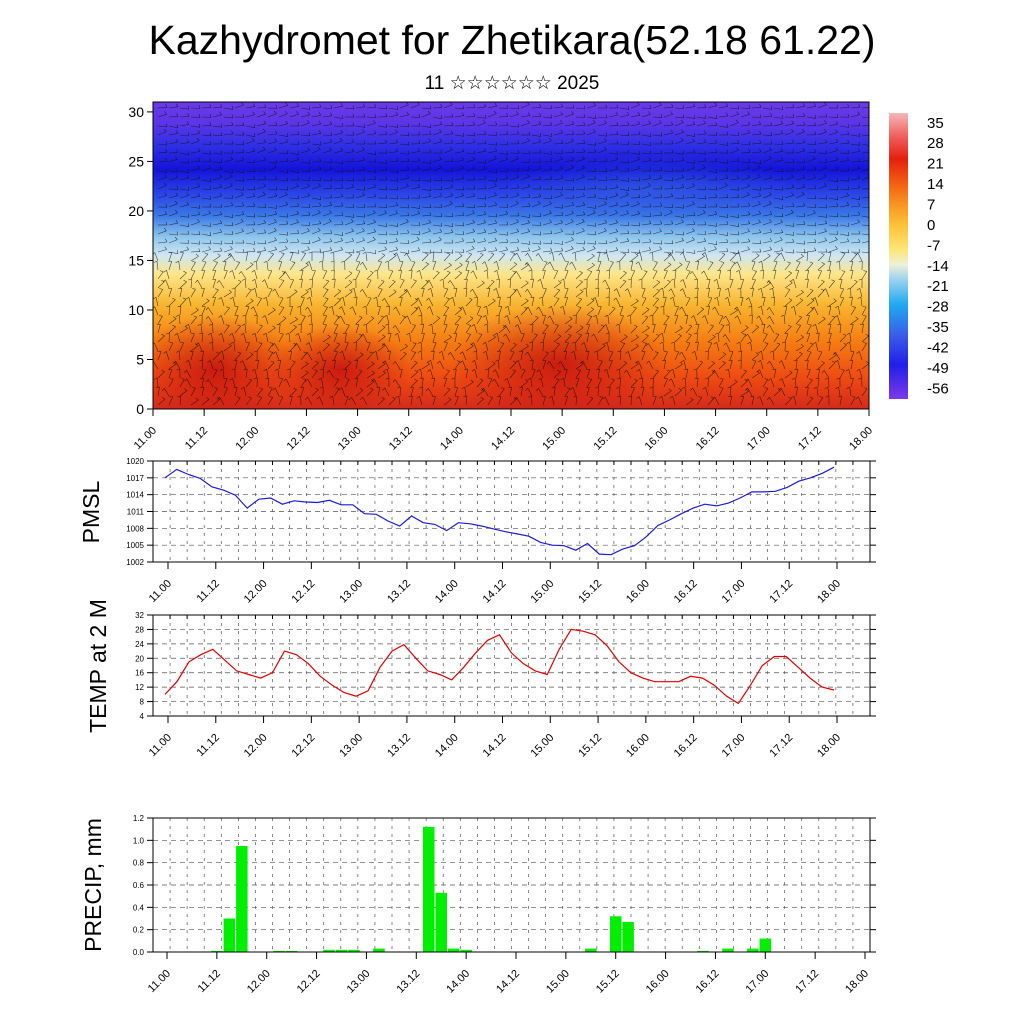  Describe the element at coordinates (140, 409) in the screenshot. I see `y-tick-label: 0` at that location.